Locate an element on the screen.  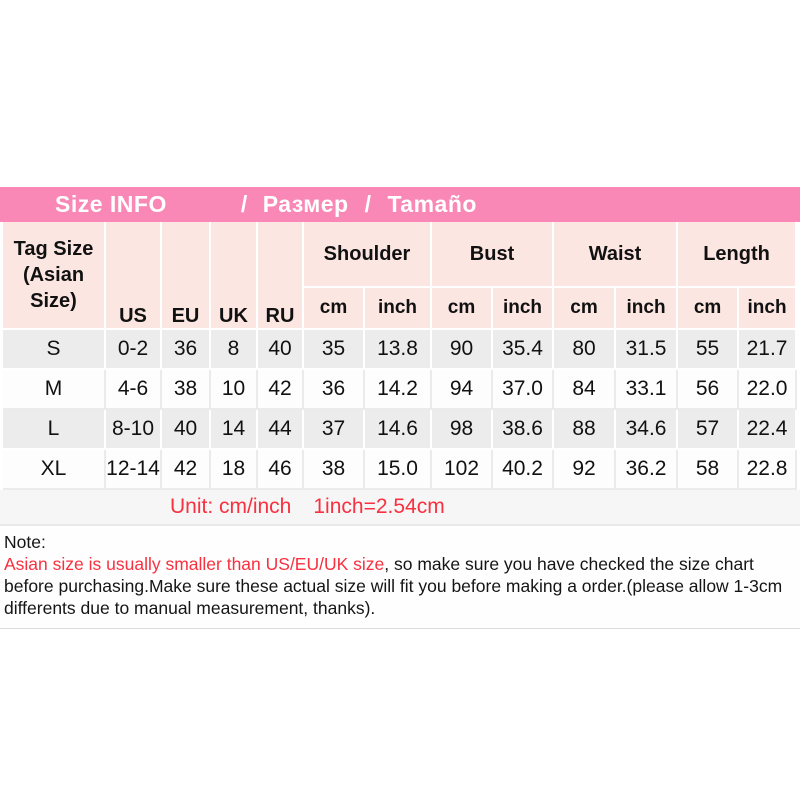
cell-eu: 38 is located at coordinates (186, 390).